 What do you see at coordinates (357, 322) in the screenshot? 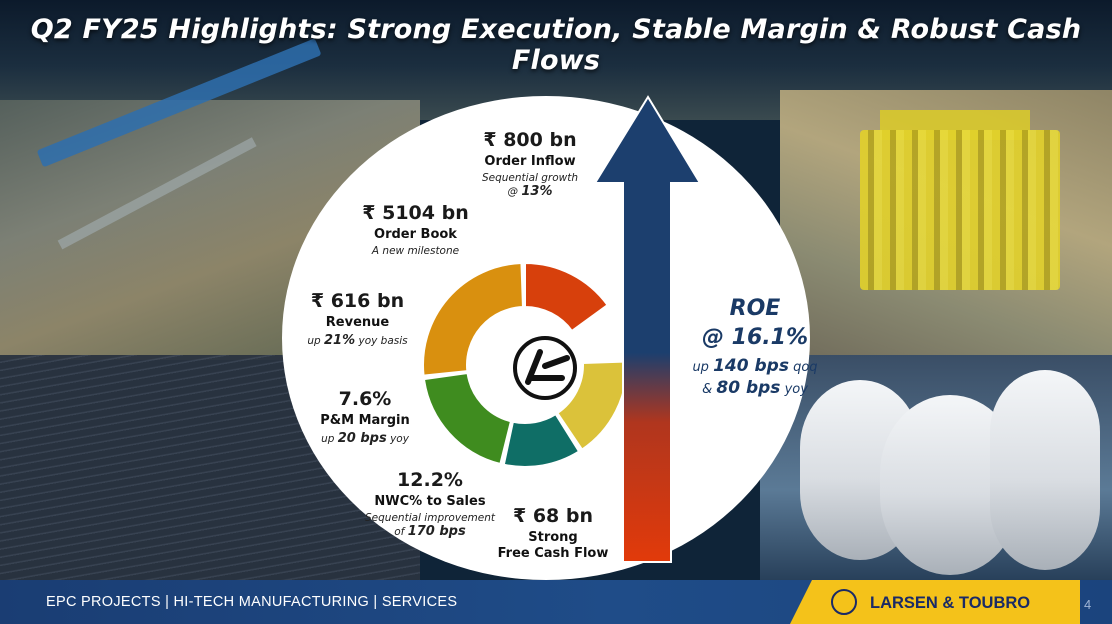
I see `revenue-label: Revenue` at bounding box center [357, 322].